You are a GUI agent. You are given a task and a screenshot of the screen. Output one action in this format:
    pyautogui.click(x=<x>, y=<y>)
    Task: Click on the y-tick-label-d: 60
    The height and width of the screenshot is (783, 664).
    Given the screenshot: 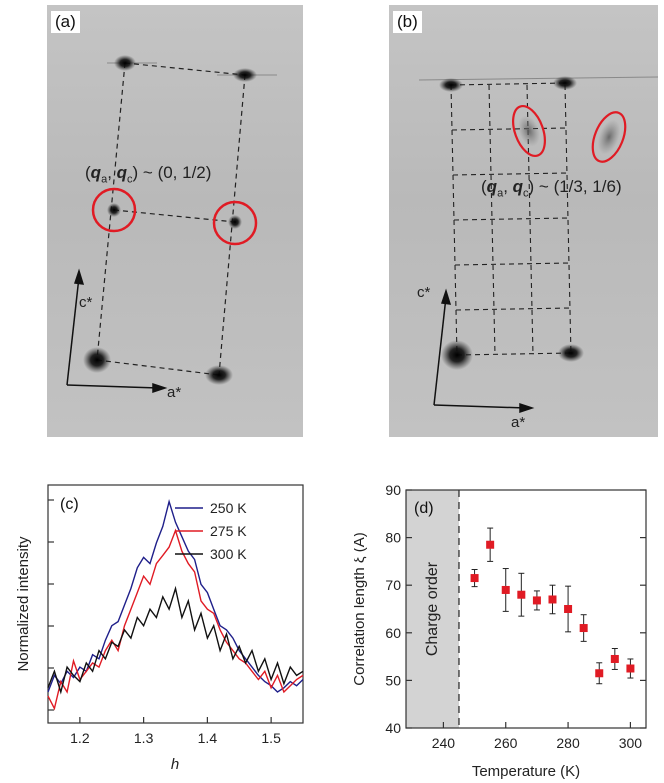 What is the action you would take?
    pyautogui.click(x=393, y=633)
    